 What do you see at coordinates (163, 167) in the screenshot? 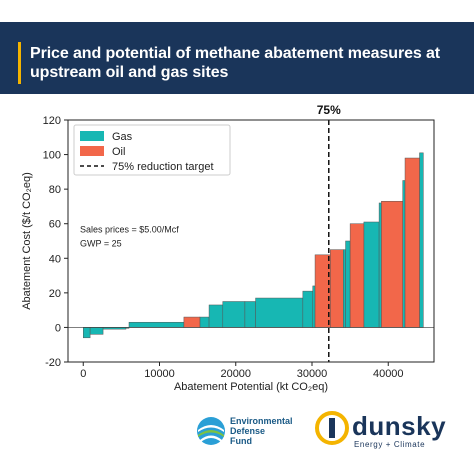
I see `legend-label-3: 75% reduction target` at bounding box center [163, 167].